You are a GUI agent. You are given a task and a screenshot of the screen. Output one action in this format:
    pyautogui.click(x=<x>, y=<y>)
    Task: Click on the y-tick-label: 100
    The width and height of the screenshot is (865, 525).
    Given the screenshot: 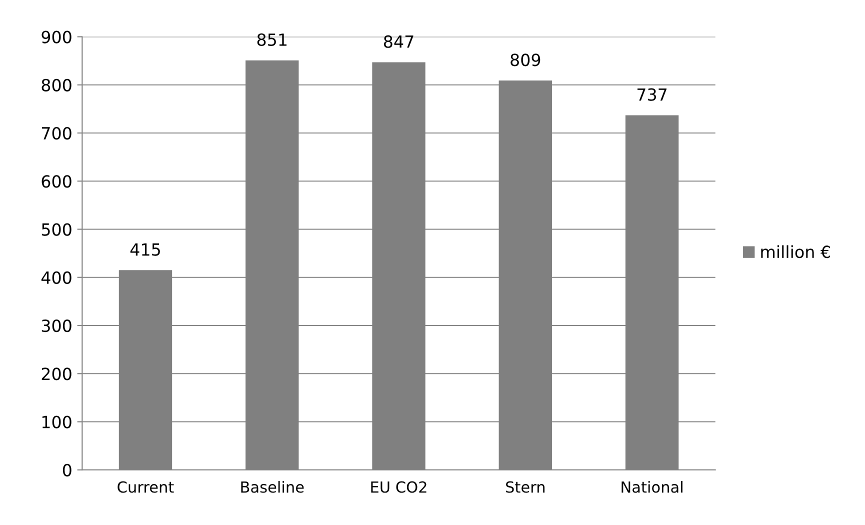 What is the action you would take?
    pyautogui.click(x=57, y=422)
    